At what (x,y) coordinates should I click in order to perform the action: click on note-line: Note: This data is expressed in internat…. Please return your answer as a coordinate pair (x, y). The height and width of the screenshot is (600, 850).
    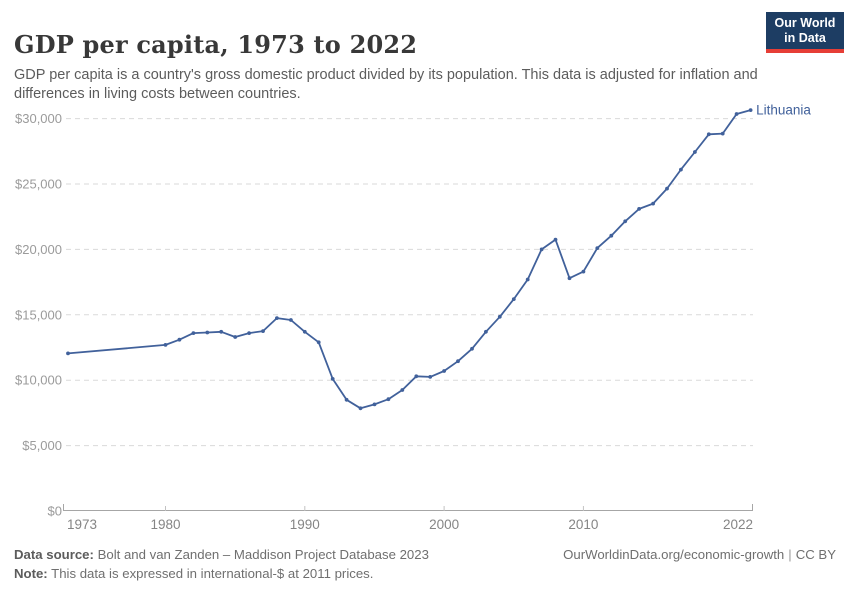
    Looking at the image, I should click on (425, 573).